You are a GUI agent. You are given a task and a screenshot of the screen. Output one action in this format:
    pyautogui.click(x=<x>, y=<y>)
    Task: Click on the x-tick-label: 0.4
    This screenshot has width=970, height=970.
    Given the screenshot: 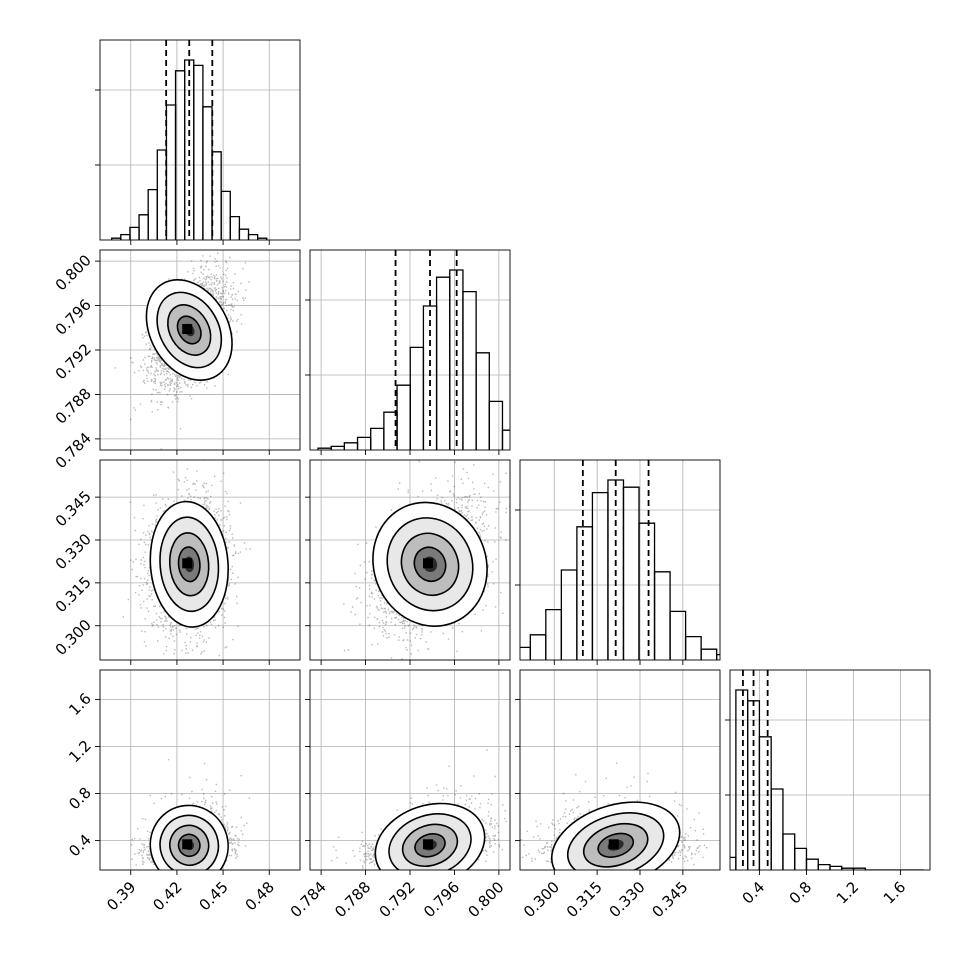 What is the action you would take?
    pyautogui.click(x=754, y=893)
    